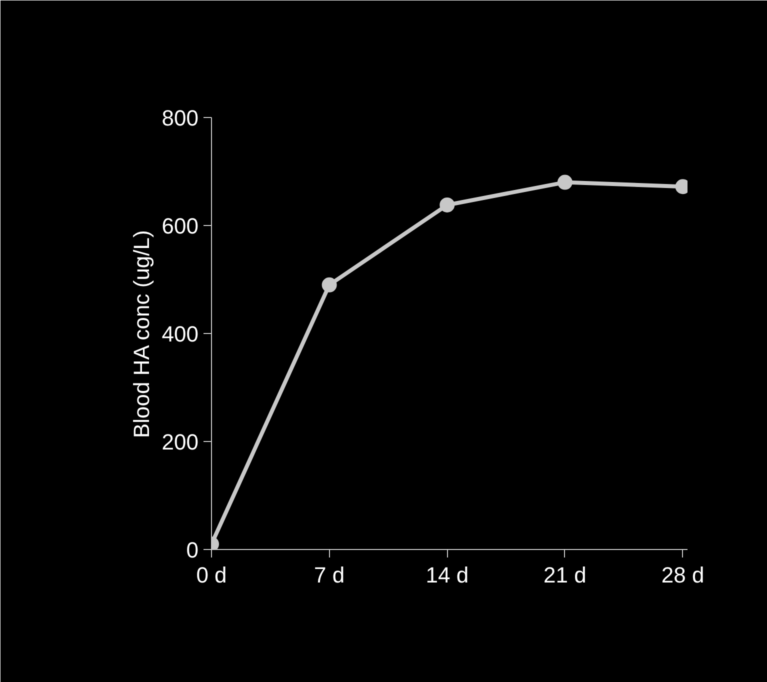 The image size is (767, 682). I want to click on y-tick-label: 400, so click(180, 334).